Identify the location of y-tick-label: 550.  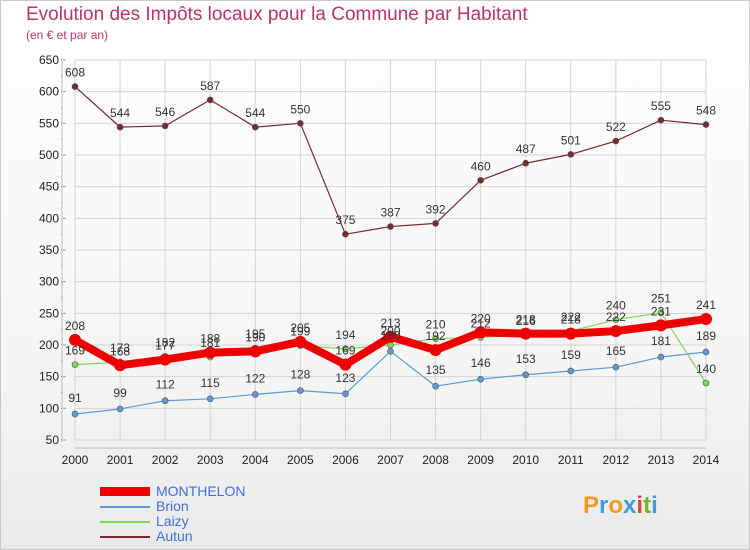
(49, 123).